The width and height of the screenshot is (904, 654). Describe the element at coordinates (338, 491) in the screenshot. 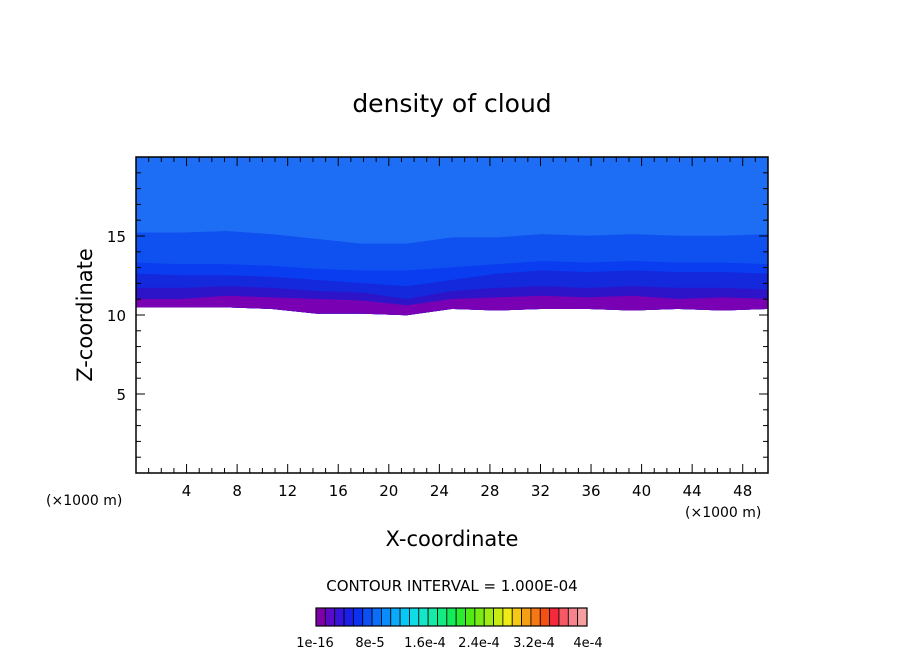

I see `x-tick-label: 16` at that location.